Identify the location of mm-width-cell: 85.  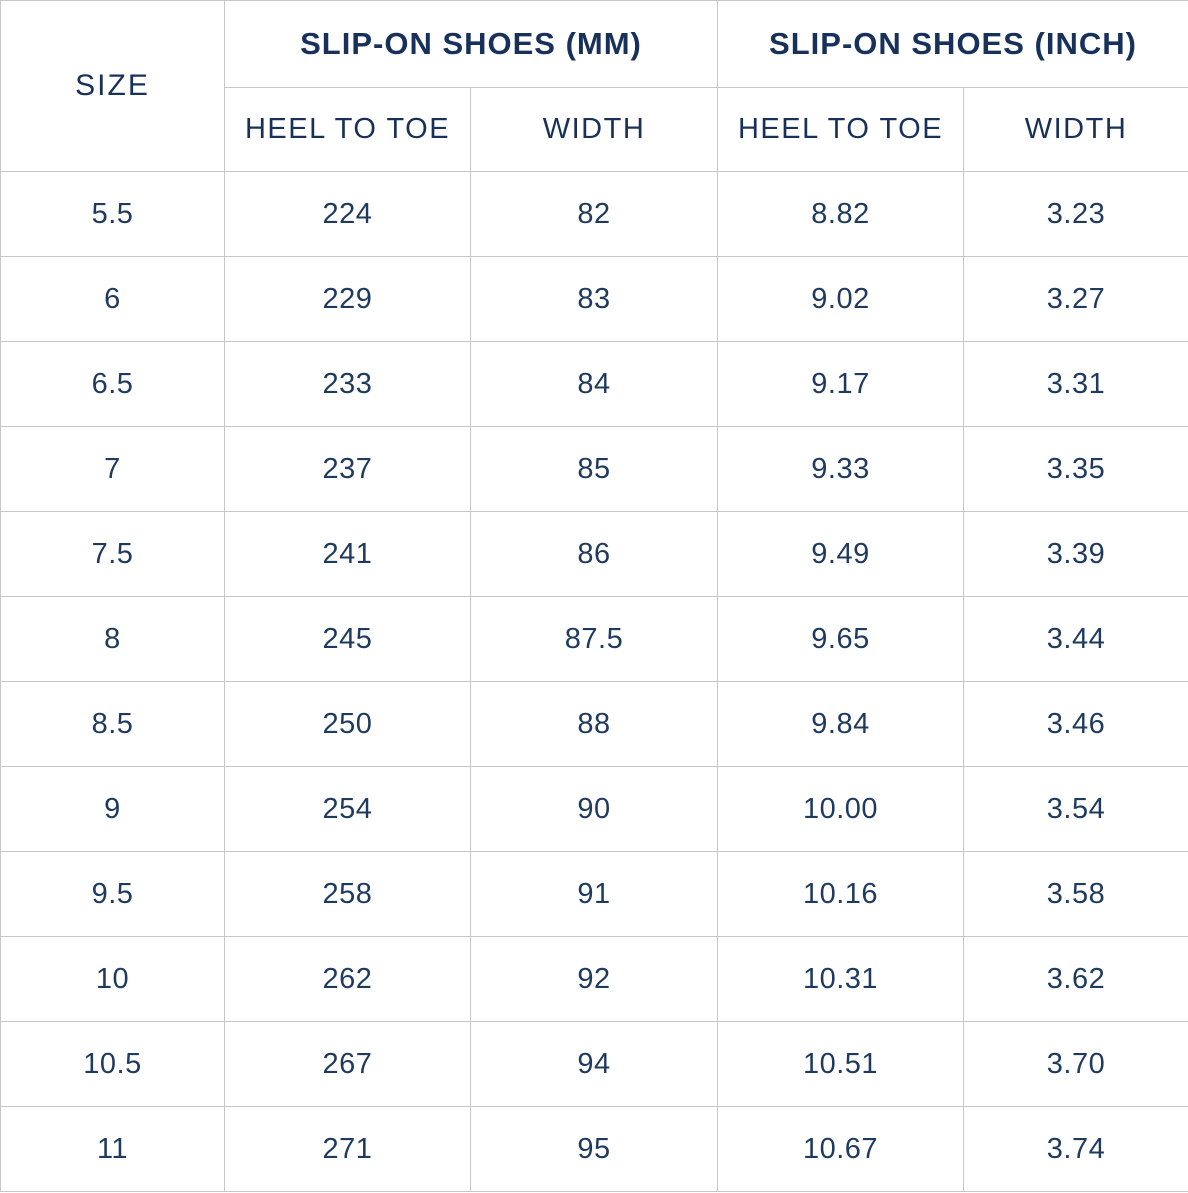
(594, 469).